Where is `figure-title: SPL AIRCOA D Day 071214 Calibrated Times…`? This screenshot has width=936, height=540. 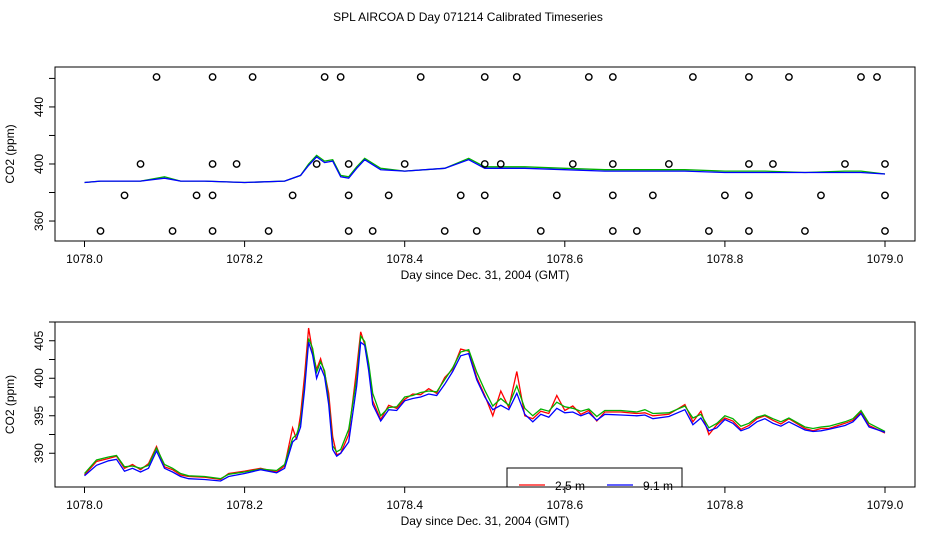
figure-title: SPL AIRCOA D Day 071214 Calibrated Times… is located at coordinates (468, 17).